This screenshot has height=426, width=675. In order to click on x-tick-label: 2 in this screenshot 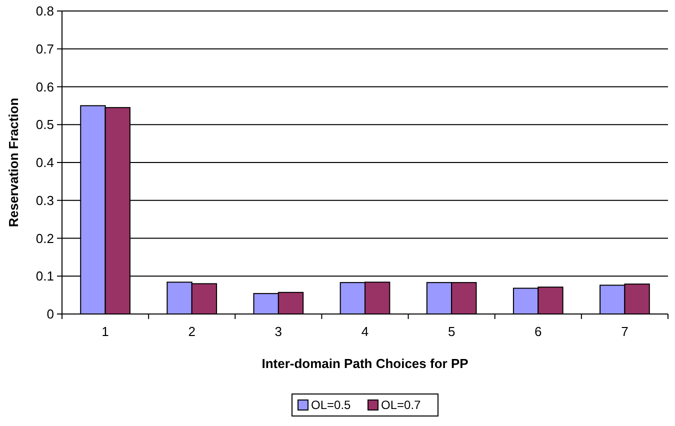, I will do `click(192, 331)`.